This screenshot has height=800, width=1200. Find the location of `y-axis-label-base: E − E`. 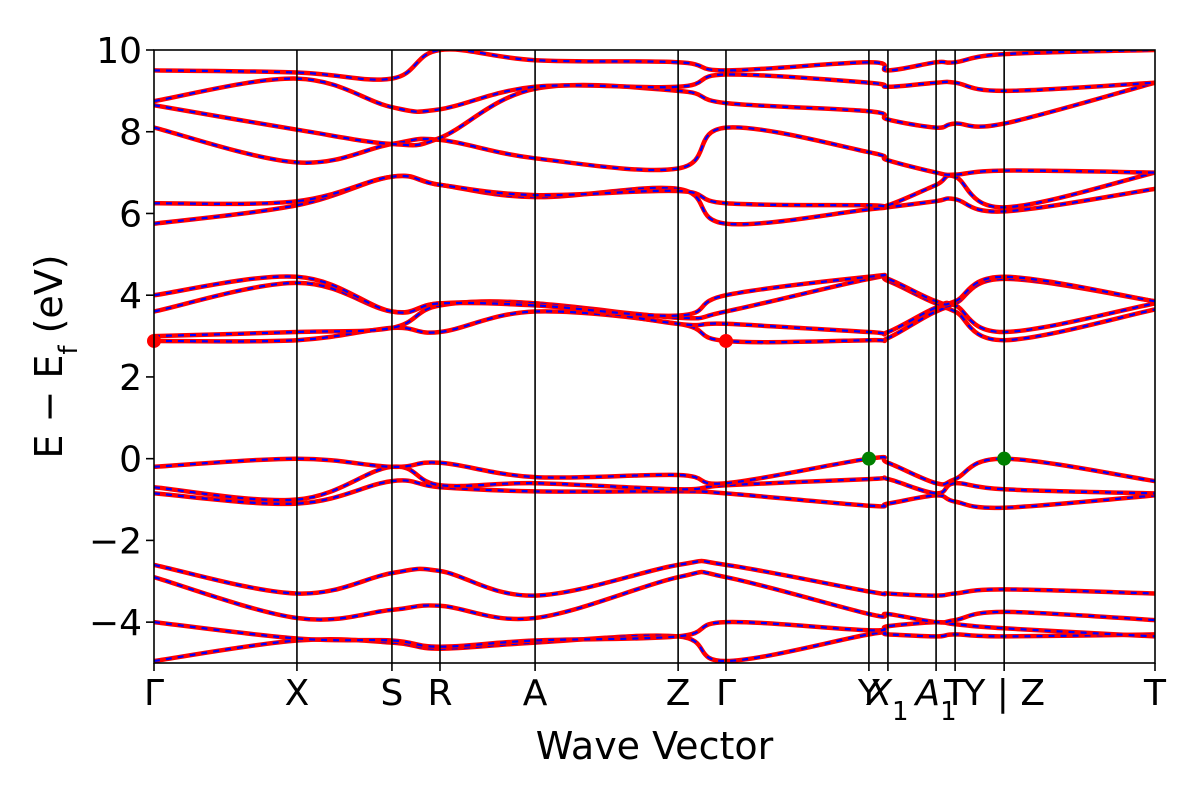

y-axis-label-base: E − E is located at coordinates (49, 407).